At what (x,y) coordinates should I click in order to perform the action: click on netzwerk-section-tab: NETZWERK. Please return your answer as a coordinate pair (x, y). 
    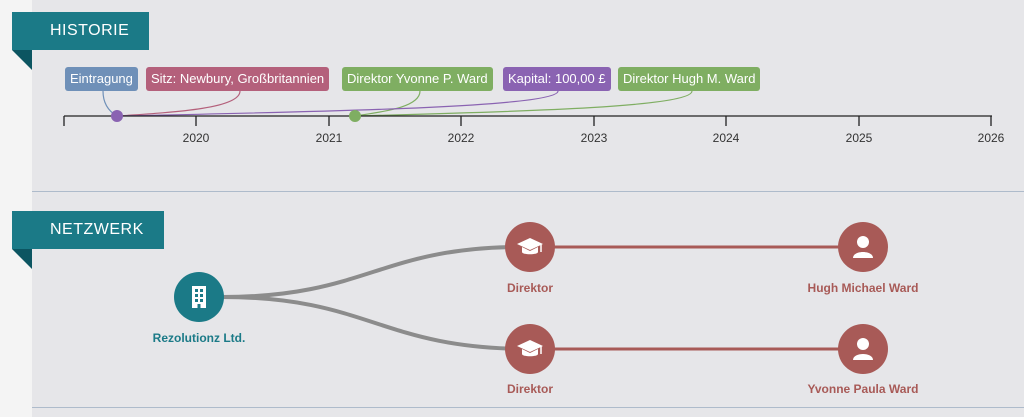
    Looking at the image, I should click on (88, 230).